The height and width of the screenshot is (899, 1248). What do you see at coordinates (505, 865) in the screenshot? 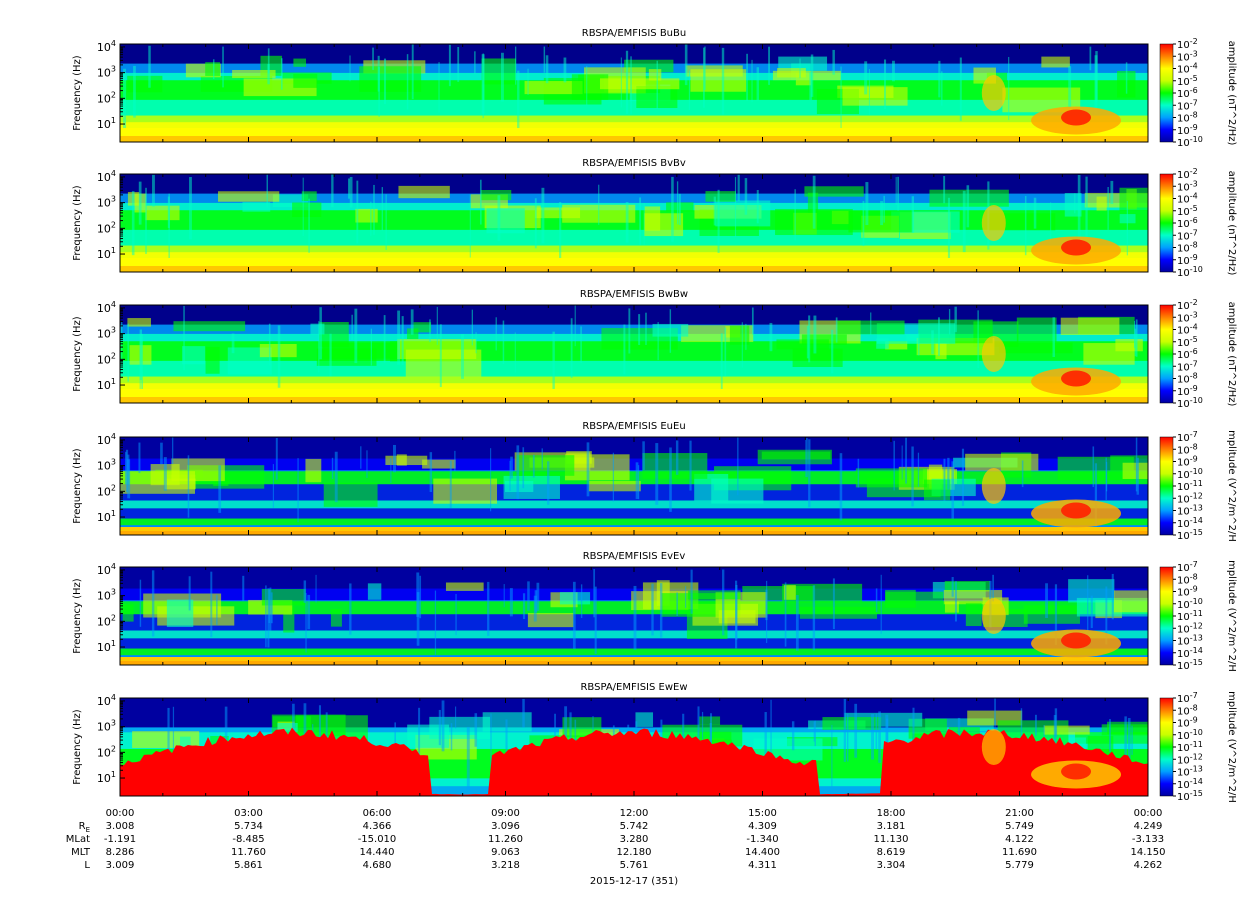
I see `ephemeris-value: 3.218` at bounding box center [505, 865].